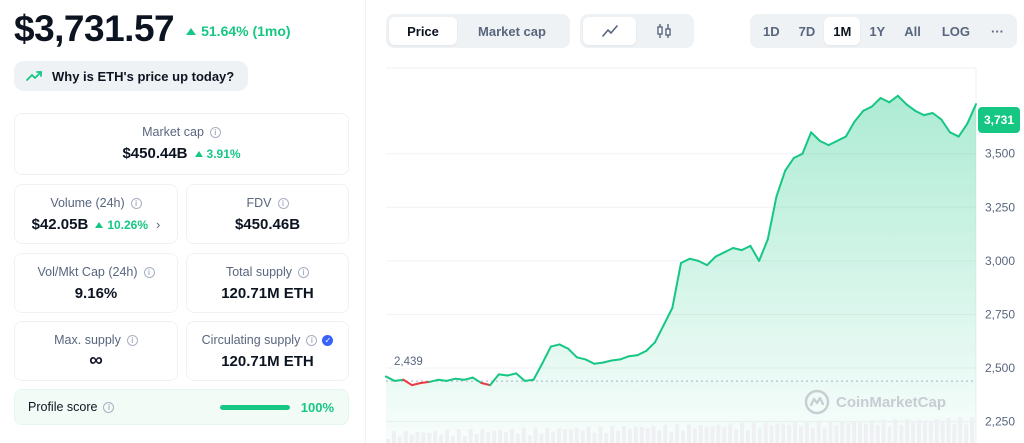 The image size is (1024, 443). Describe the element at coordinates (94, 28) in the screenshot. I see `current-price: $3,731.57` at that location.